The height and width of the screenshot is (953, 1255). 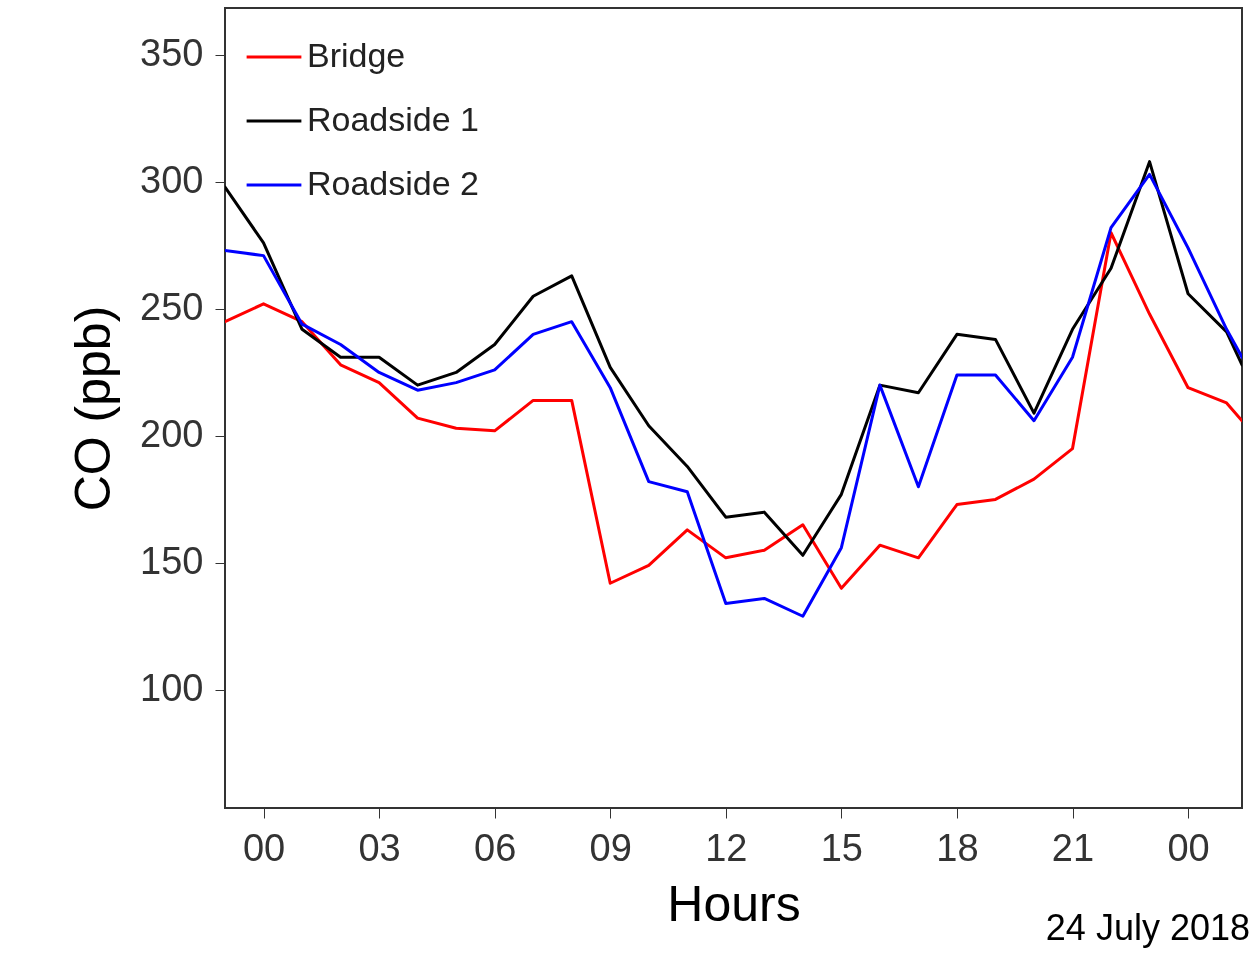 What do you see at coordinates (610, 847) in the screenshot?
I see `x-tick-label: 09` at bounding box center [610, 847].